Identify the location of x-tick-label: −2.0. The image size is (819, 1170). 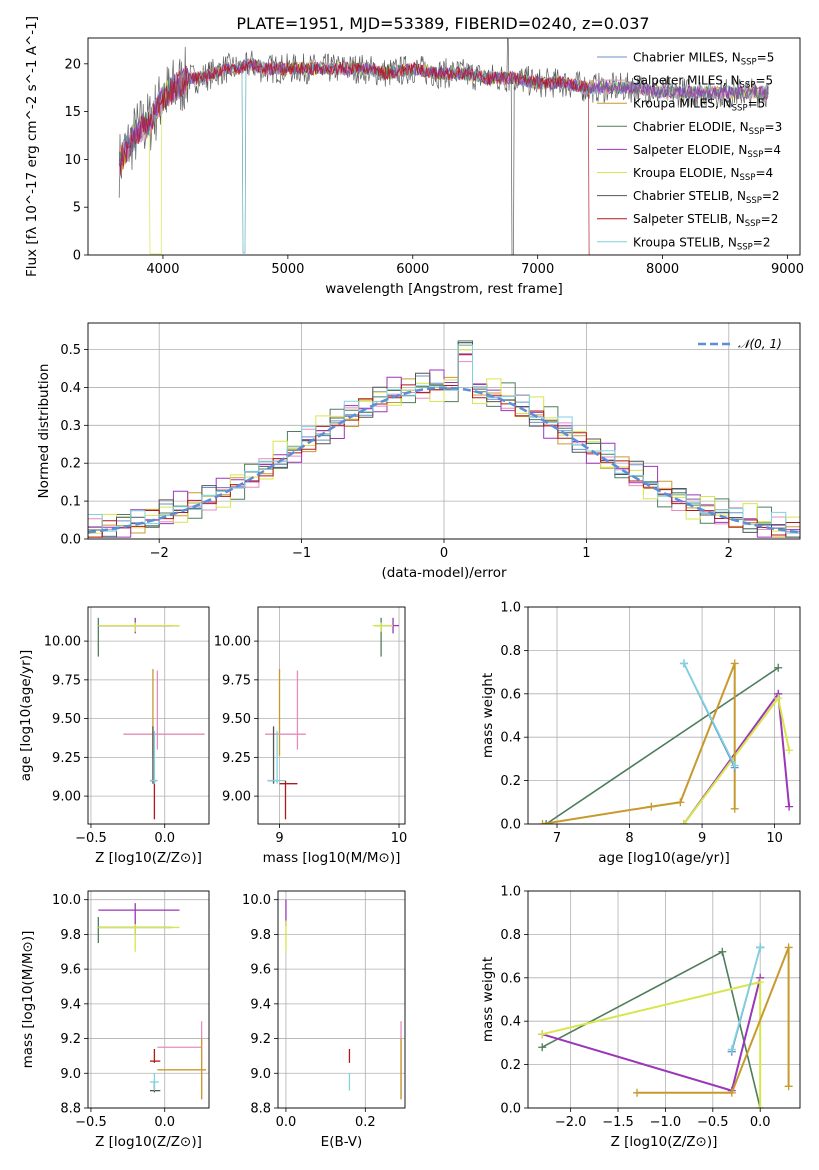
(571, 1122).